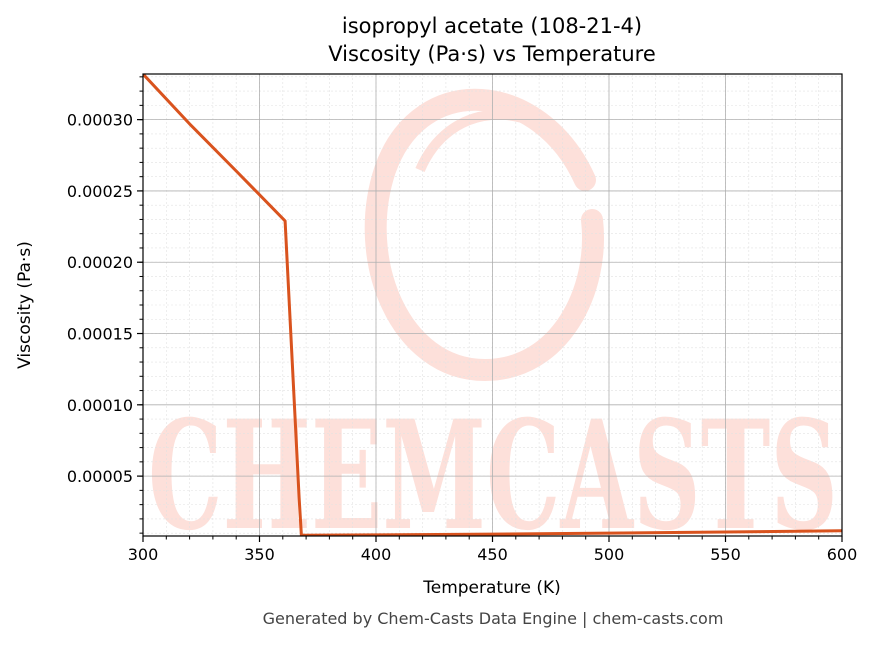  What do you see at coordinates (100, 476) in the screenshot?
I see `y-tick-label: 0.00005` at bounding box center [100, 476].